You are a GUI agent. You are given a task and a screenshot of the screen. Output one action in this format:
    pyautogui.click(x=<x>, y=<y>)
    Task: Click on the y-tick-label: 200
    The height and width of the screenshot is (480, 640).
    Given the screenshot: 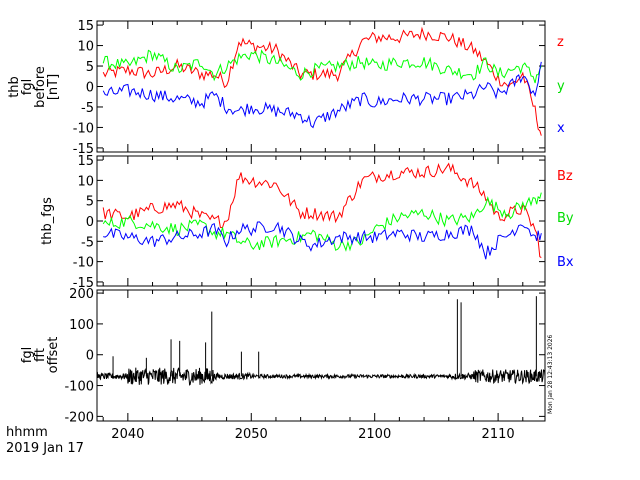 What is the action you would take?
    pyautogui.click(x=81, y=294)
    